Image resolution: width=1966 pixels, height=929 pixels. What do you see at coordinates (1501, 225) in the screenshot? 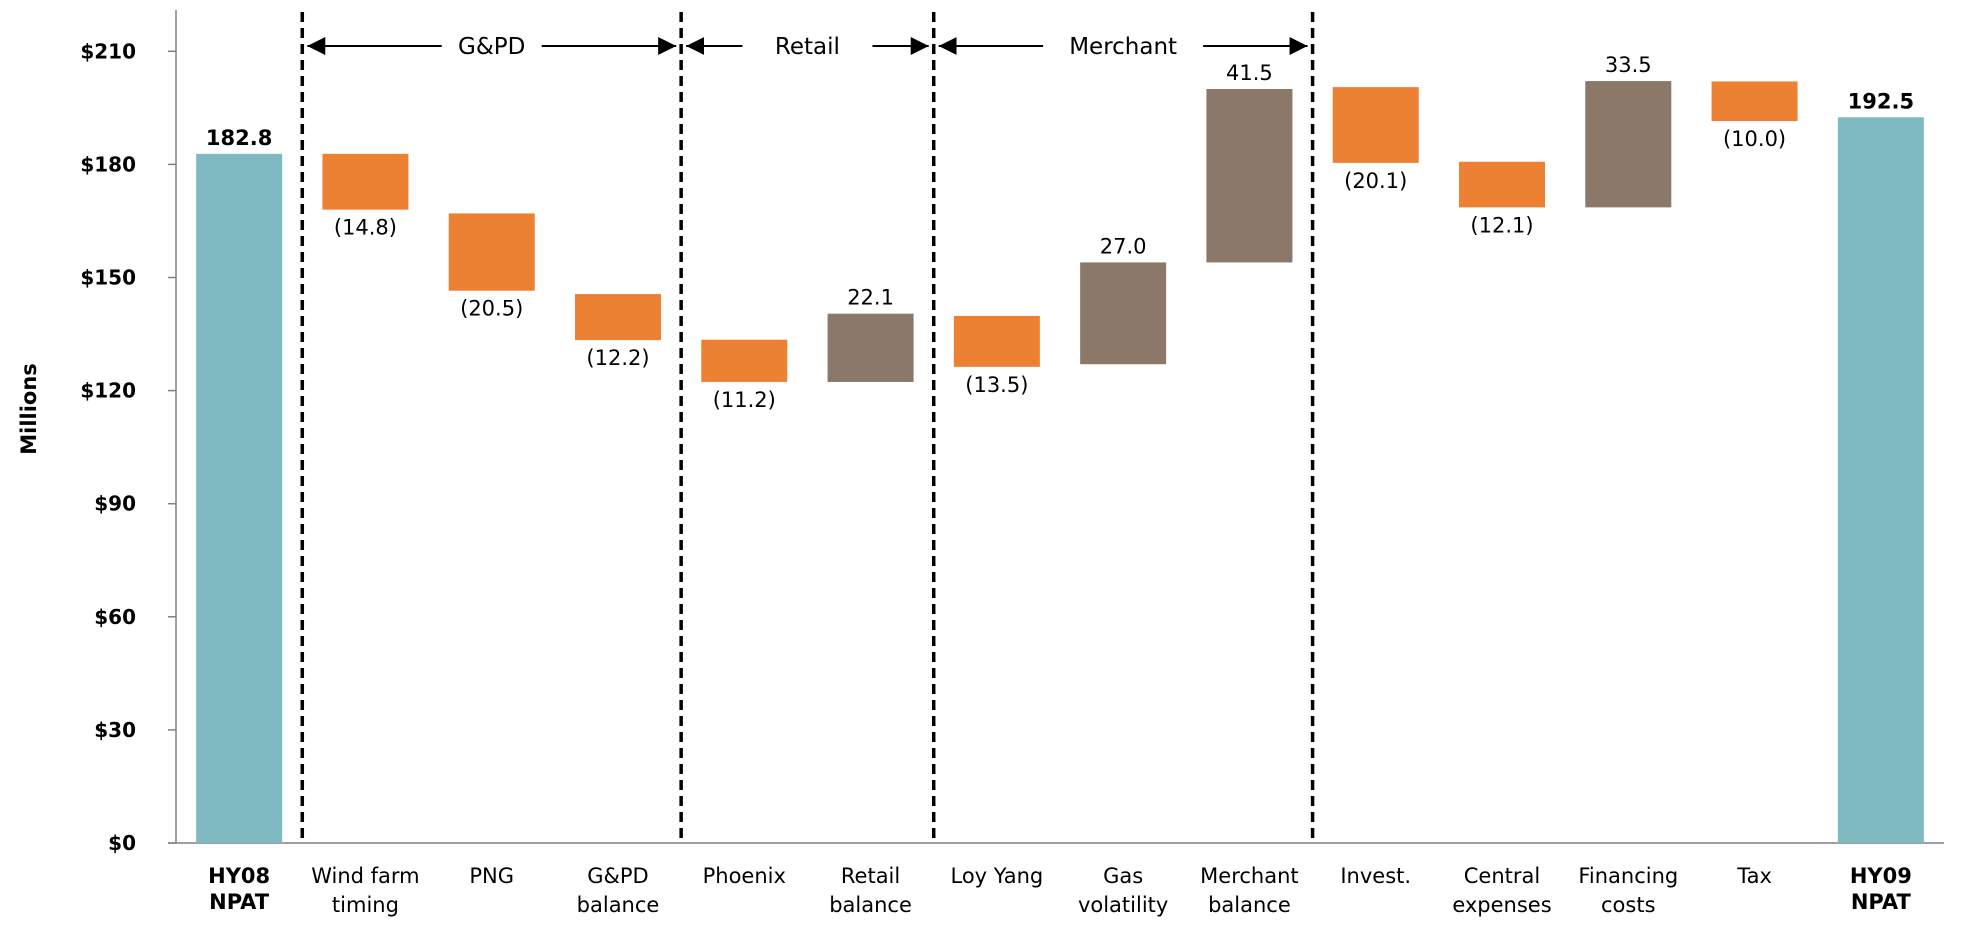
I see `data-label-central-expenses: (12.1)` at bounding box center [1501, 225].